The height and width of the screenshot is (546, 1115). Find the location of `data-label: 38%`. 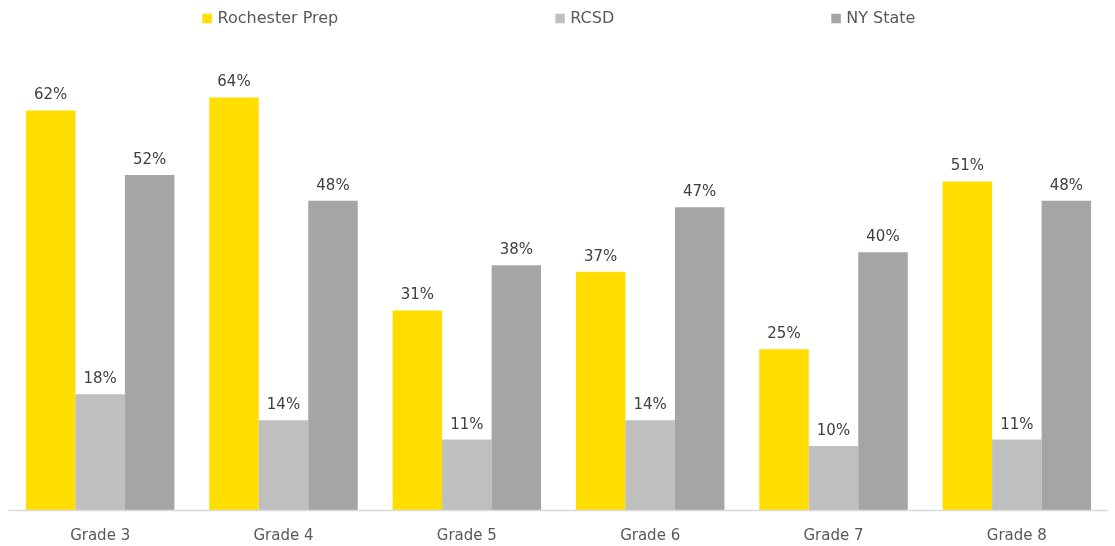

data-label: 38% is located at coordinates (516, 249).